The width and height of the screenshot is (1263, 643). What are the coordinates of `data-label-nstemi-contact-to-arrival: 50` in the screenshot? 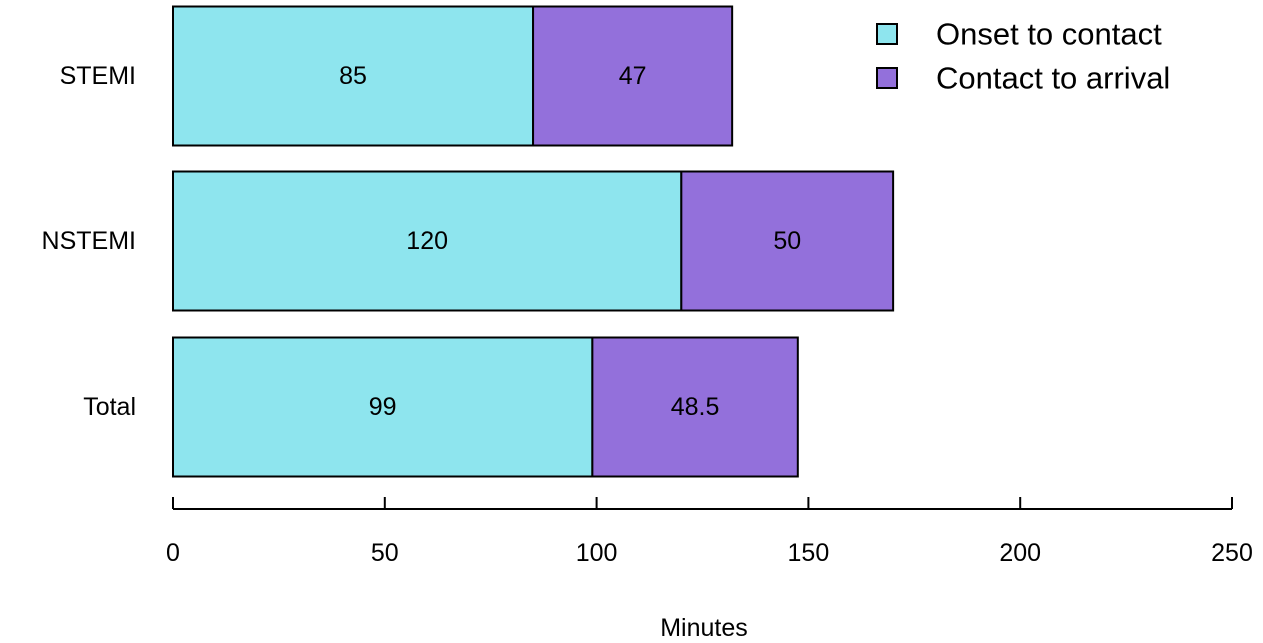 It's located at (787, 241).